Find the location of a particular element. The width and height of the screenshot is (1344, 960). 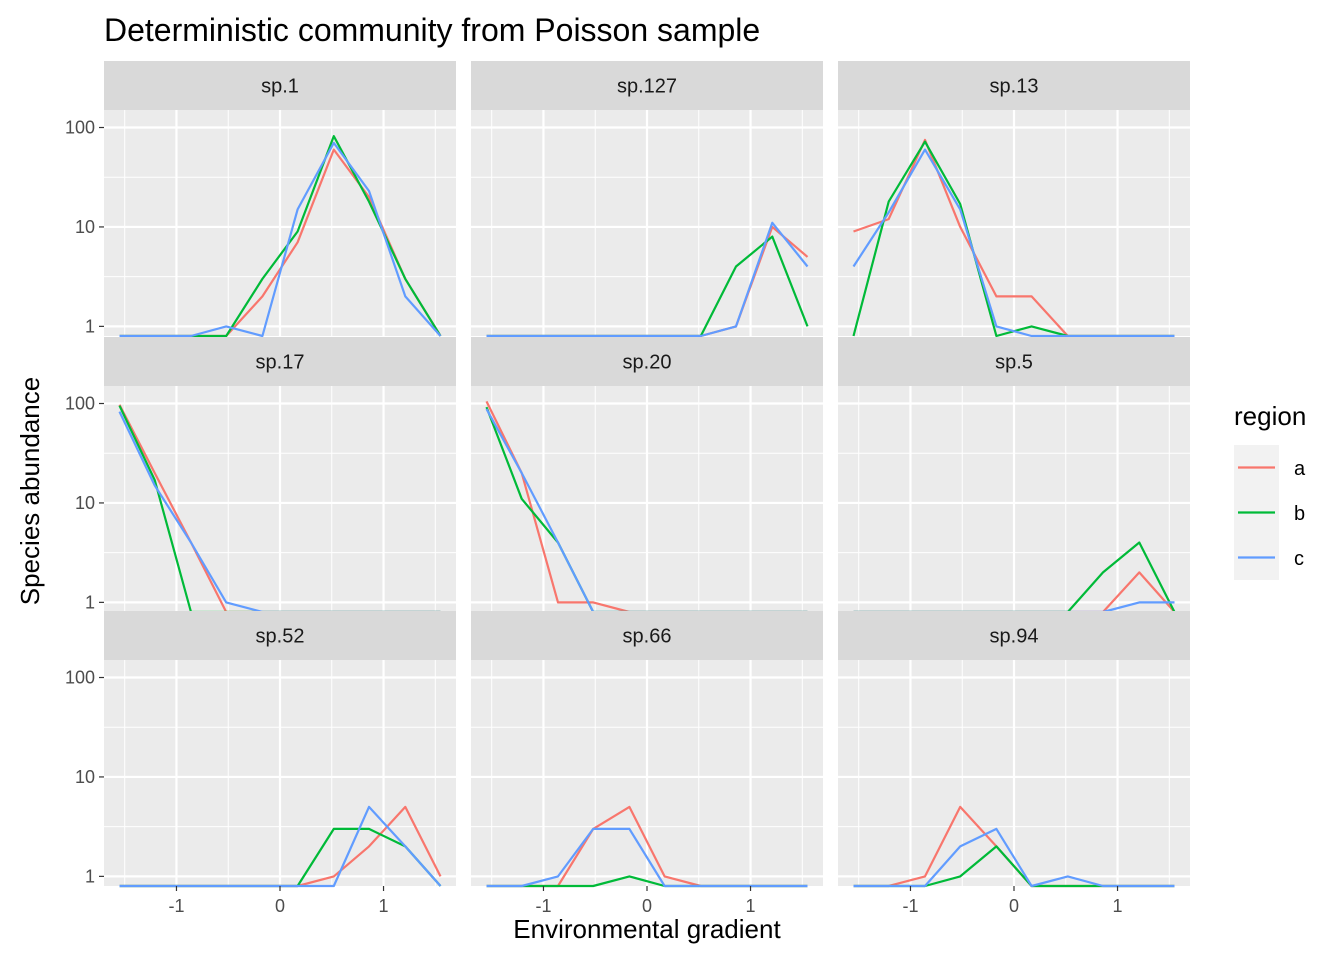

facet-strip-label: sp.66 is located at coordinates (647, 637).